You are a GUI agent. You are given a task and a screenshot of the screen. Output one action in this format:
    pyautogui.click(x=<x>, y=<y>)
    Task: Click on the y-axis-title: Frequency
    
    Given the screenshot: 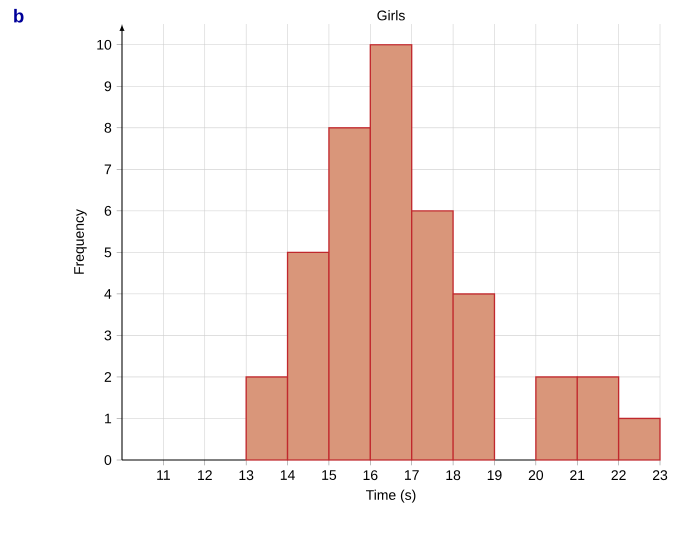 What is the action you would take?
    pyautogui.click(x=80, y=241)
    